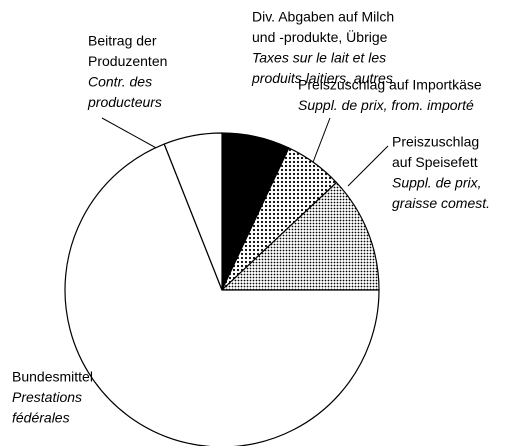 The height and width of the screenshot is (446, 524). I want to click on leader-line, so click(368, 166).